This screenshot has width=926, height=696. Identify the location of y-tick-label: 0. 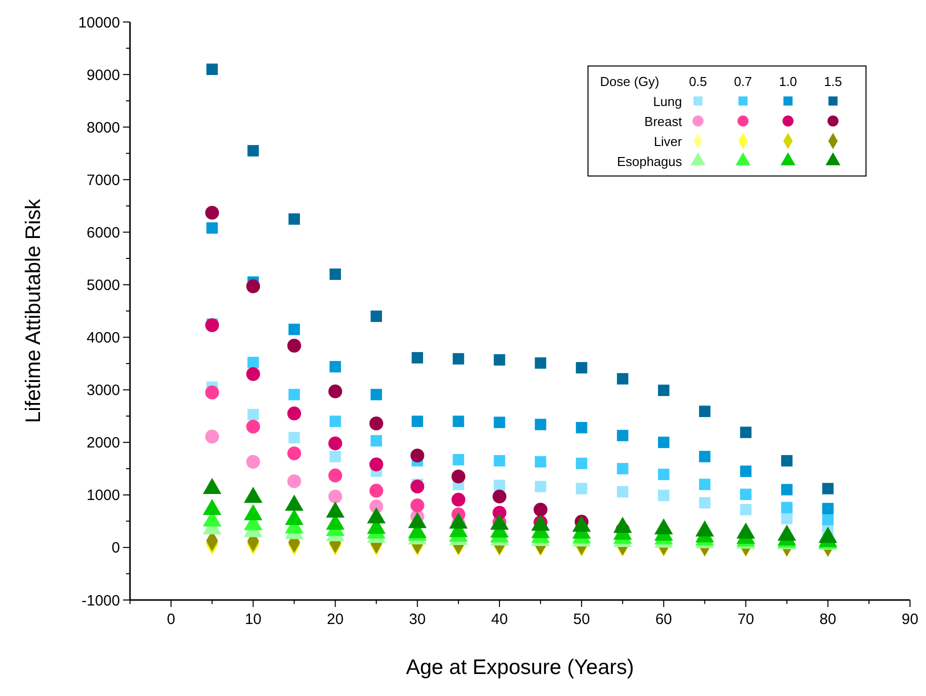
(116, 548).